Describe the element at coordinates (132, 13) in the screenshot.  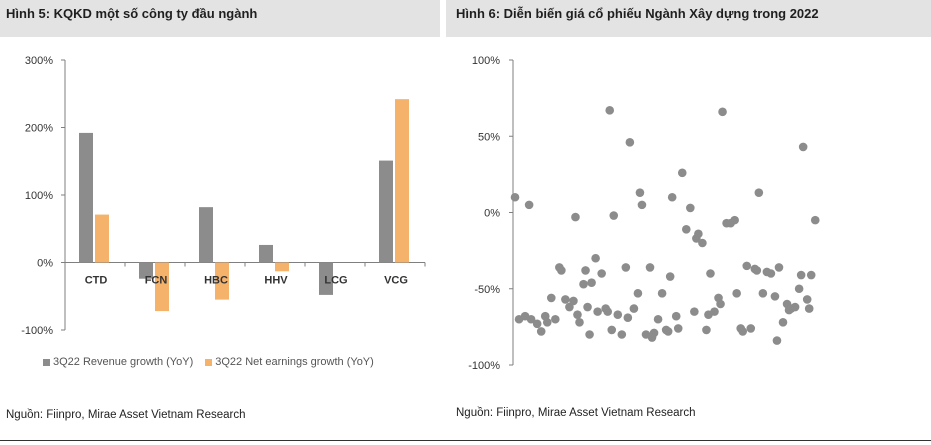
I see `left-chart-title: Hình 5: KQKD một số công ty đầu ngành` at that location.